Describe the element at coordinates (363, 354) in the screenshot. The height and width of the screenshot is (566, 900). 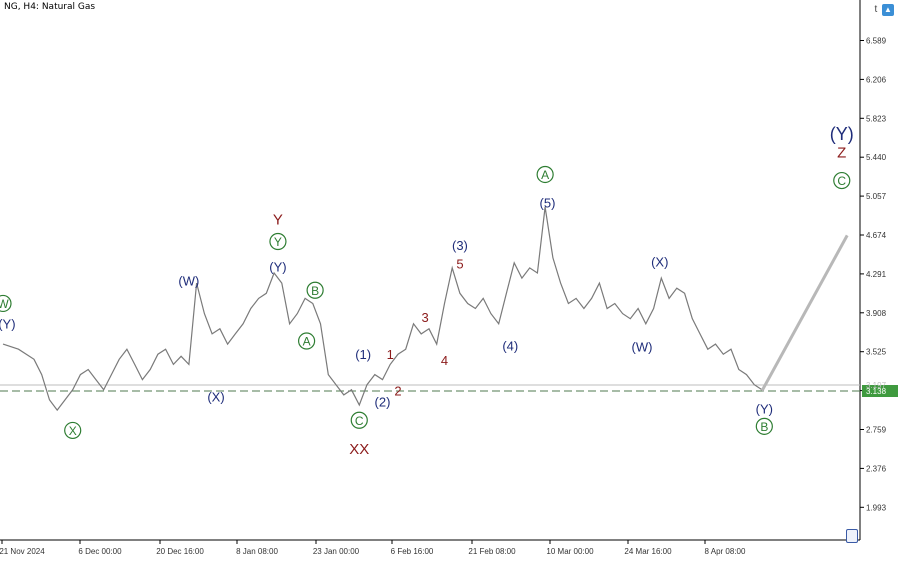
I see `wave-label: (1)` at that location.